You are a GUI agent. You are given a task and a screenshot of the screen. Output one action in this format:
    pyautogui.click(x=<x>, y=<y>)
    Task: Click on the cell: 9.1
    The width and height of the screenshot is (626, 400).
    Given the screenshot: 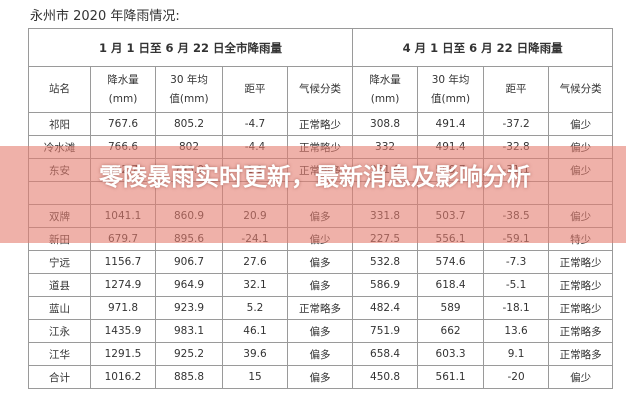 What is the action you would take?
    pyautogui.click(x=516, y=354)
    